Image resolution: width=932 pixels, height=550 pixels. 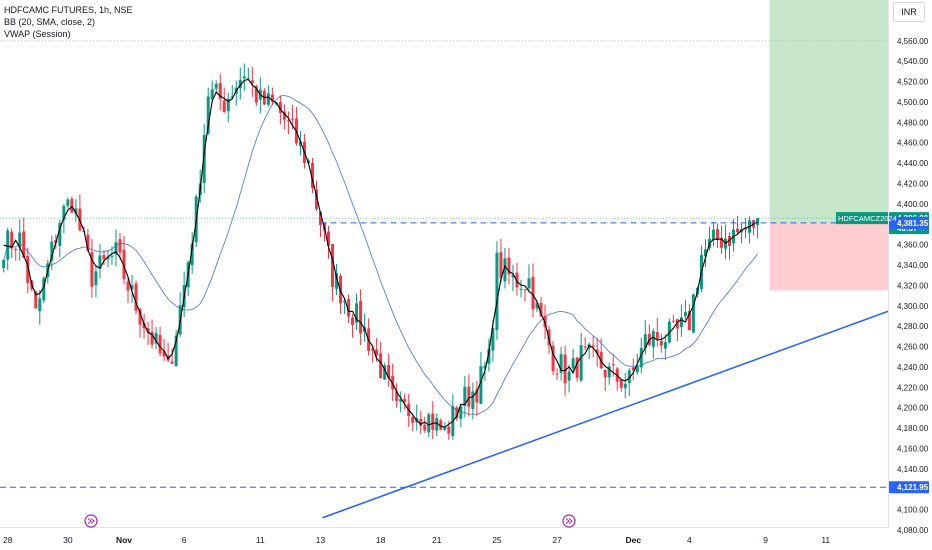 What do you see at coordinates (68, 10) in the screenshot?
I see `symbol-title: HDFCAMC FUTURES, 1h, NSE` at bounding box center [68, 10].